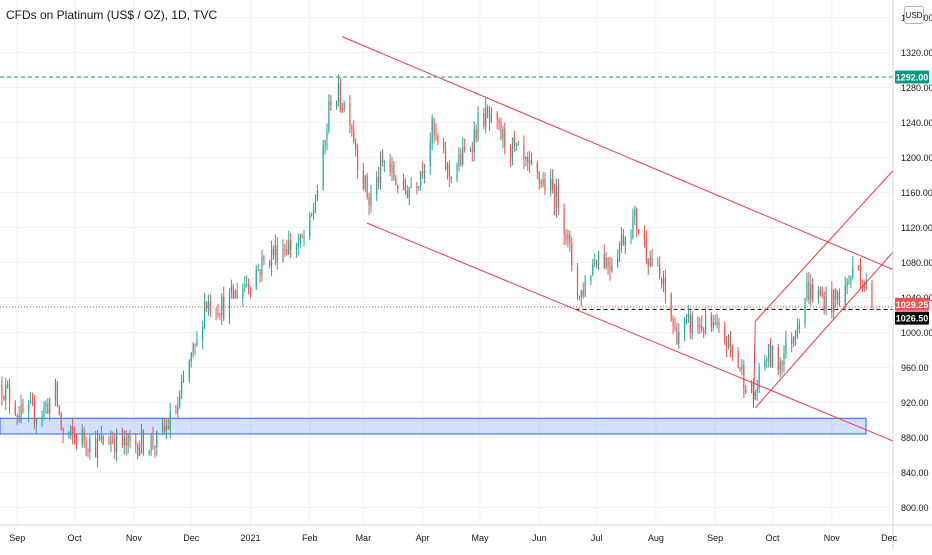 The width and height of the screenshot is (932, 555). I want to click on last-price-tag-bg, so click(912, 304).